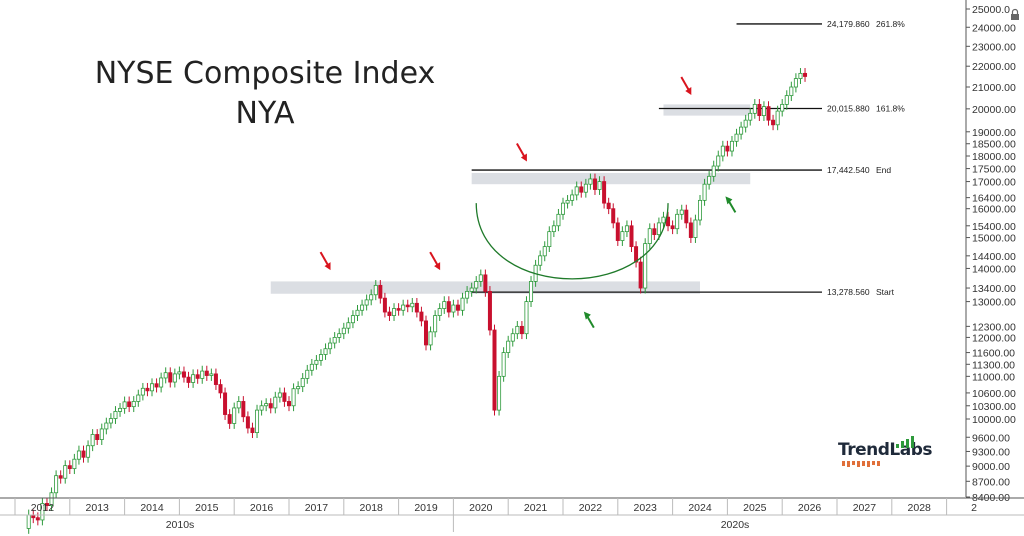 This screenshot has height=536, width=1024. What do you see at coordinates (372, 508) in the screenshot?
I see `x-tick-label: 2018` at bounding box center [372, 508].